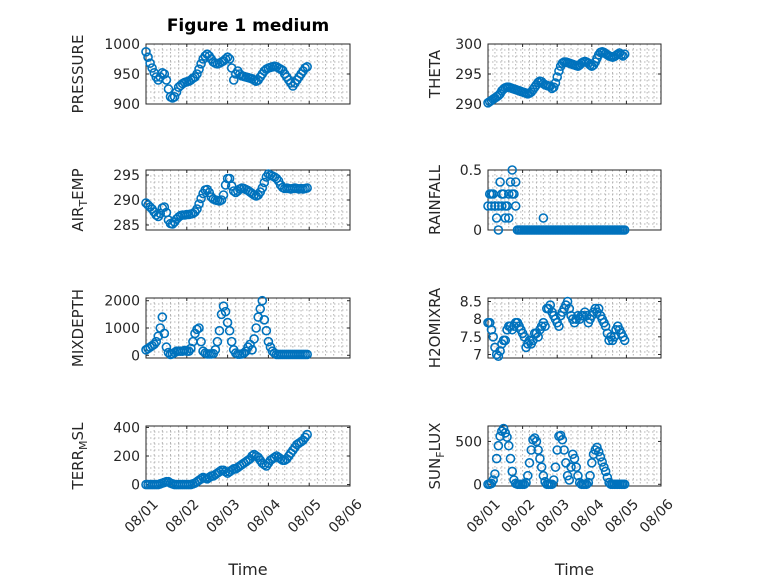  I want to click on y-axis-label-part: RAINFALL, so click(435, 199).